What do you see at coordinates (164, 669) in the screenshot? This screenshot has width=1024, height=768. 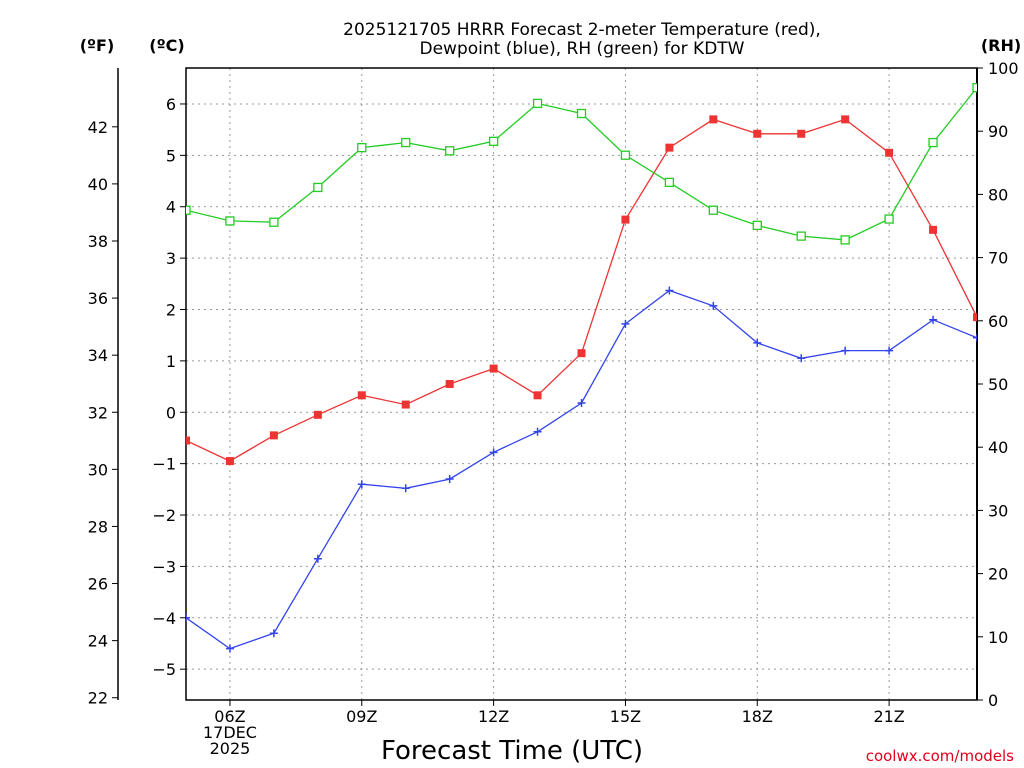 I see `celsius-tick-label: −5` at bounding box center [164, 669].